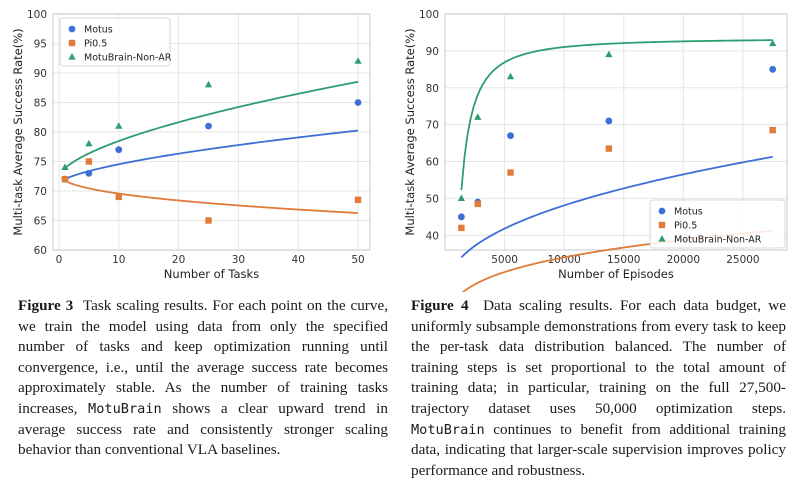 Image resolution: width=800 pixels, height=481 pixels. I want to click on c1-y-tick-label: 95, so click(40, 45).